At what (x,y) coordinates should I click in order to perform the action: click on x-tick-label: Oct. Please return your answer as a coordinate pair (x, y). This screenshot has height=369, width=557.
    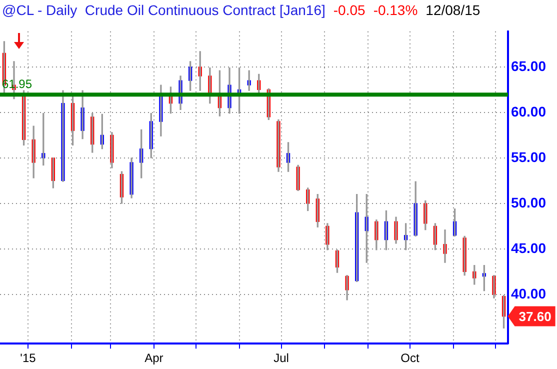
    Looking at the image, I should click on (410, 358).